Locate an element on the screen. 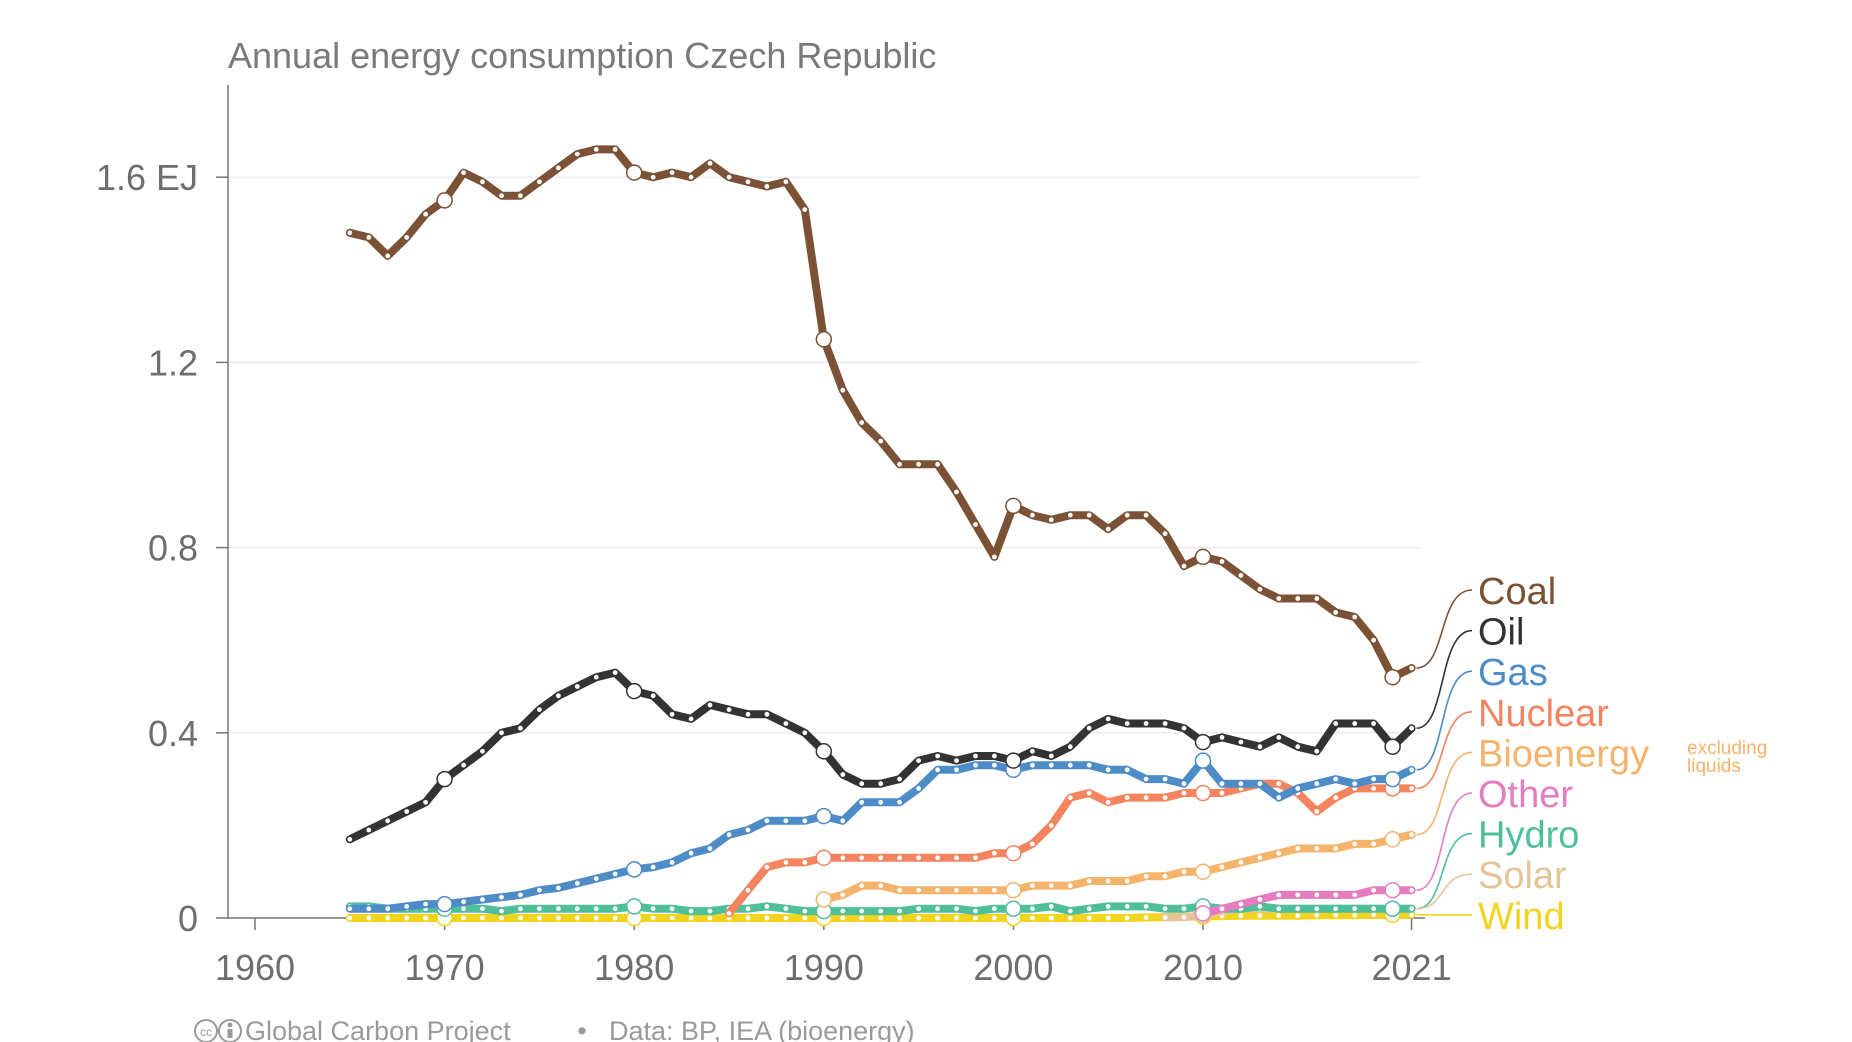 This screenshot has height=1042, width=1852. y-tick-label: 1.6 EJ is located at coordinates (147, 177).